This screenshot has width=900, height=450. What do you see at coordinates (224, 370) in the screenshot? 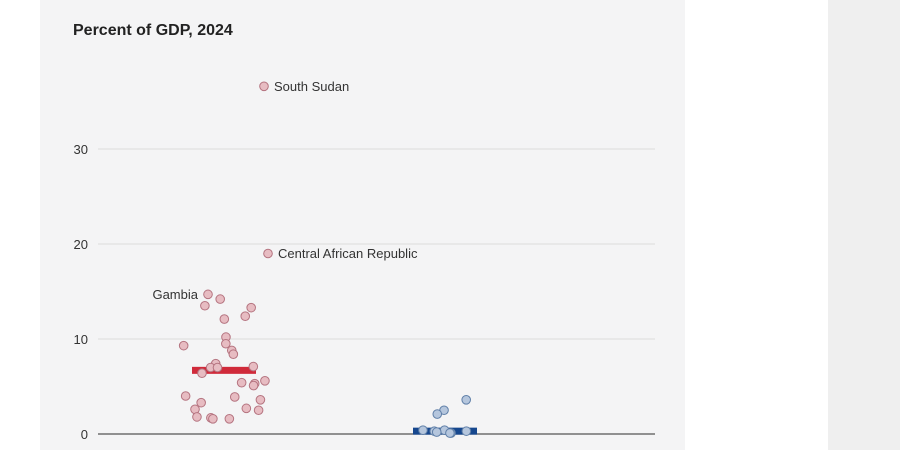
I see `median-bar` at bounding box center [224, 370].